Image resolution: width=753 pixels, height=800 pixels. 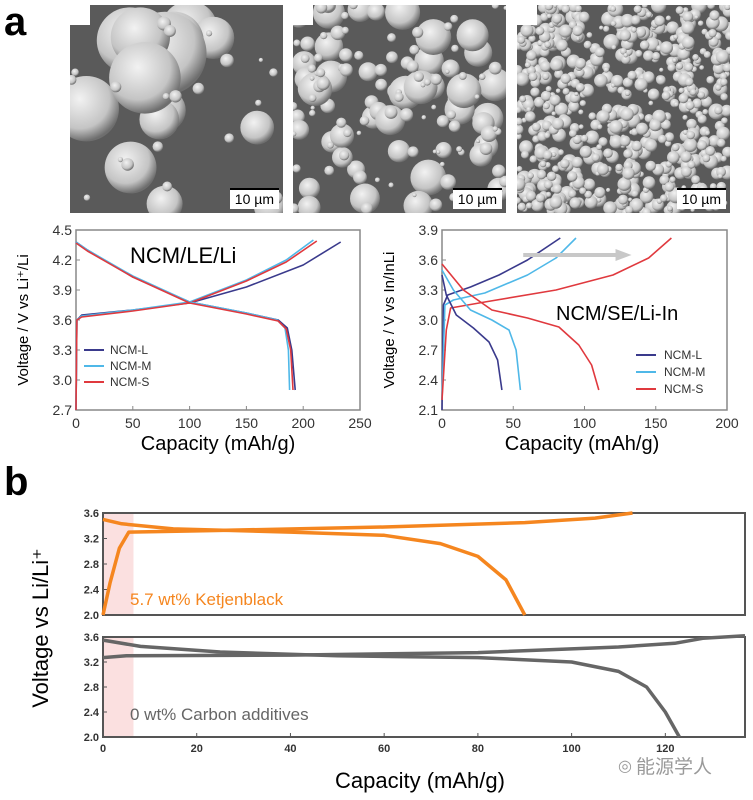 What do you see at coordinates (176, 109) in the screenshot?
I see `sem-image-ncm-l: 10 µm` at bounding box center [176, 109].